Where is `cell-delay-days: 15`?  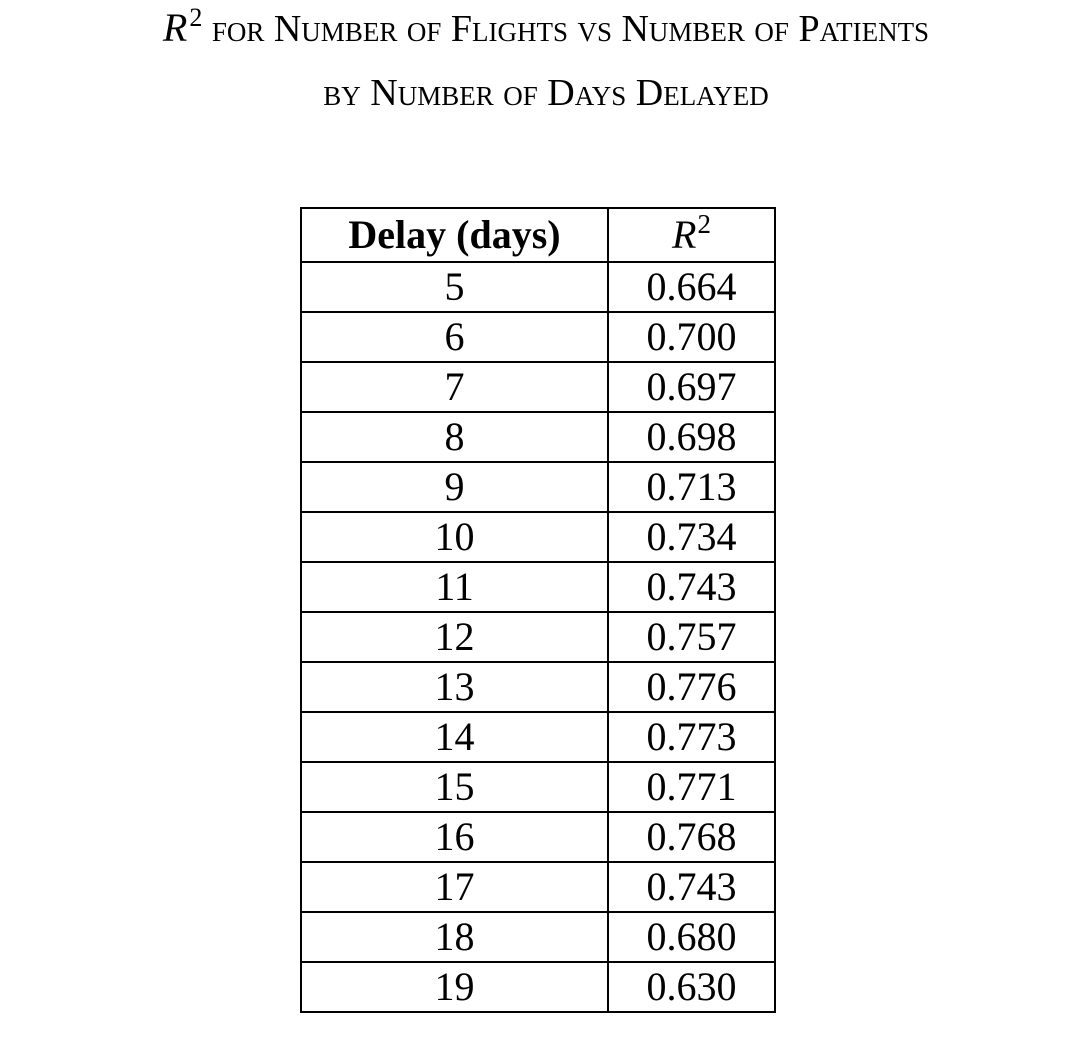
cell-delay-days: 15 is located at coordinates (454, 787).